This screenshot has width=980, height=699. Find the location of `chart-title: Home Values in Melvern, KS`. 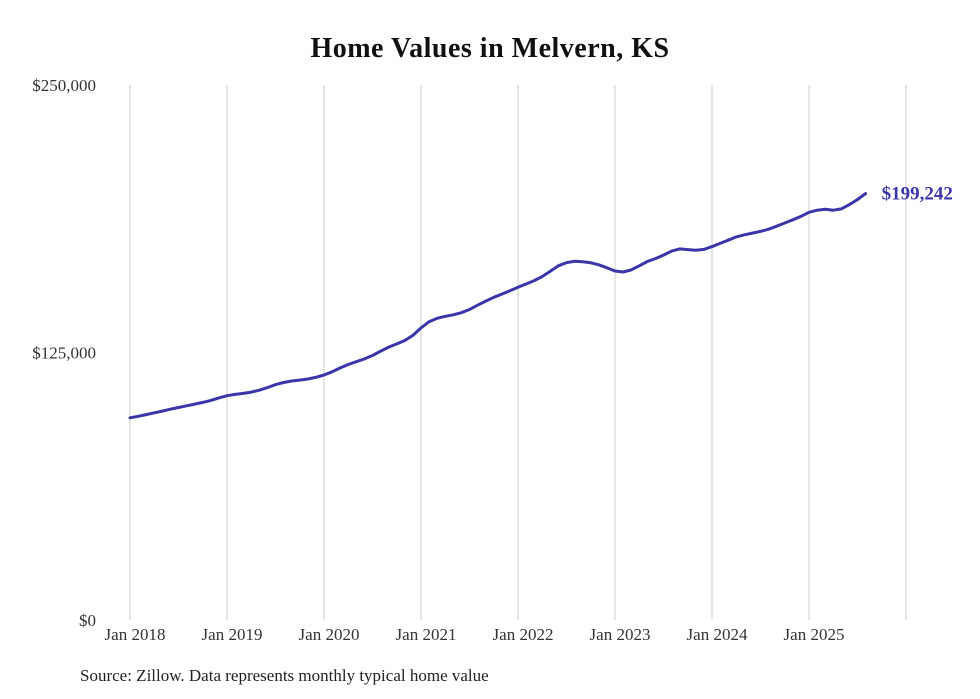

chart-title: Home Values in Melvern, KS is located at coordinates (490, 48).